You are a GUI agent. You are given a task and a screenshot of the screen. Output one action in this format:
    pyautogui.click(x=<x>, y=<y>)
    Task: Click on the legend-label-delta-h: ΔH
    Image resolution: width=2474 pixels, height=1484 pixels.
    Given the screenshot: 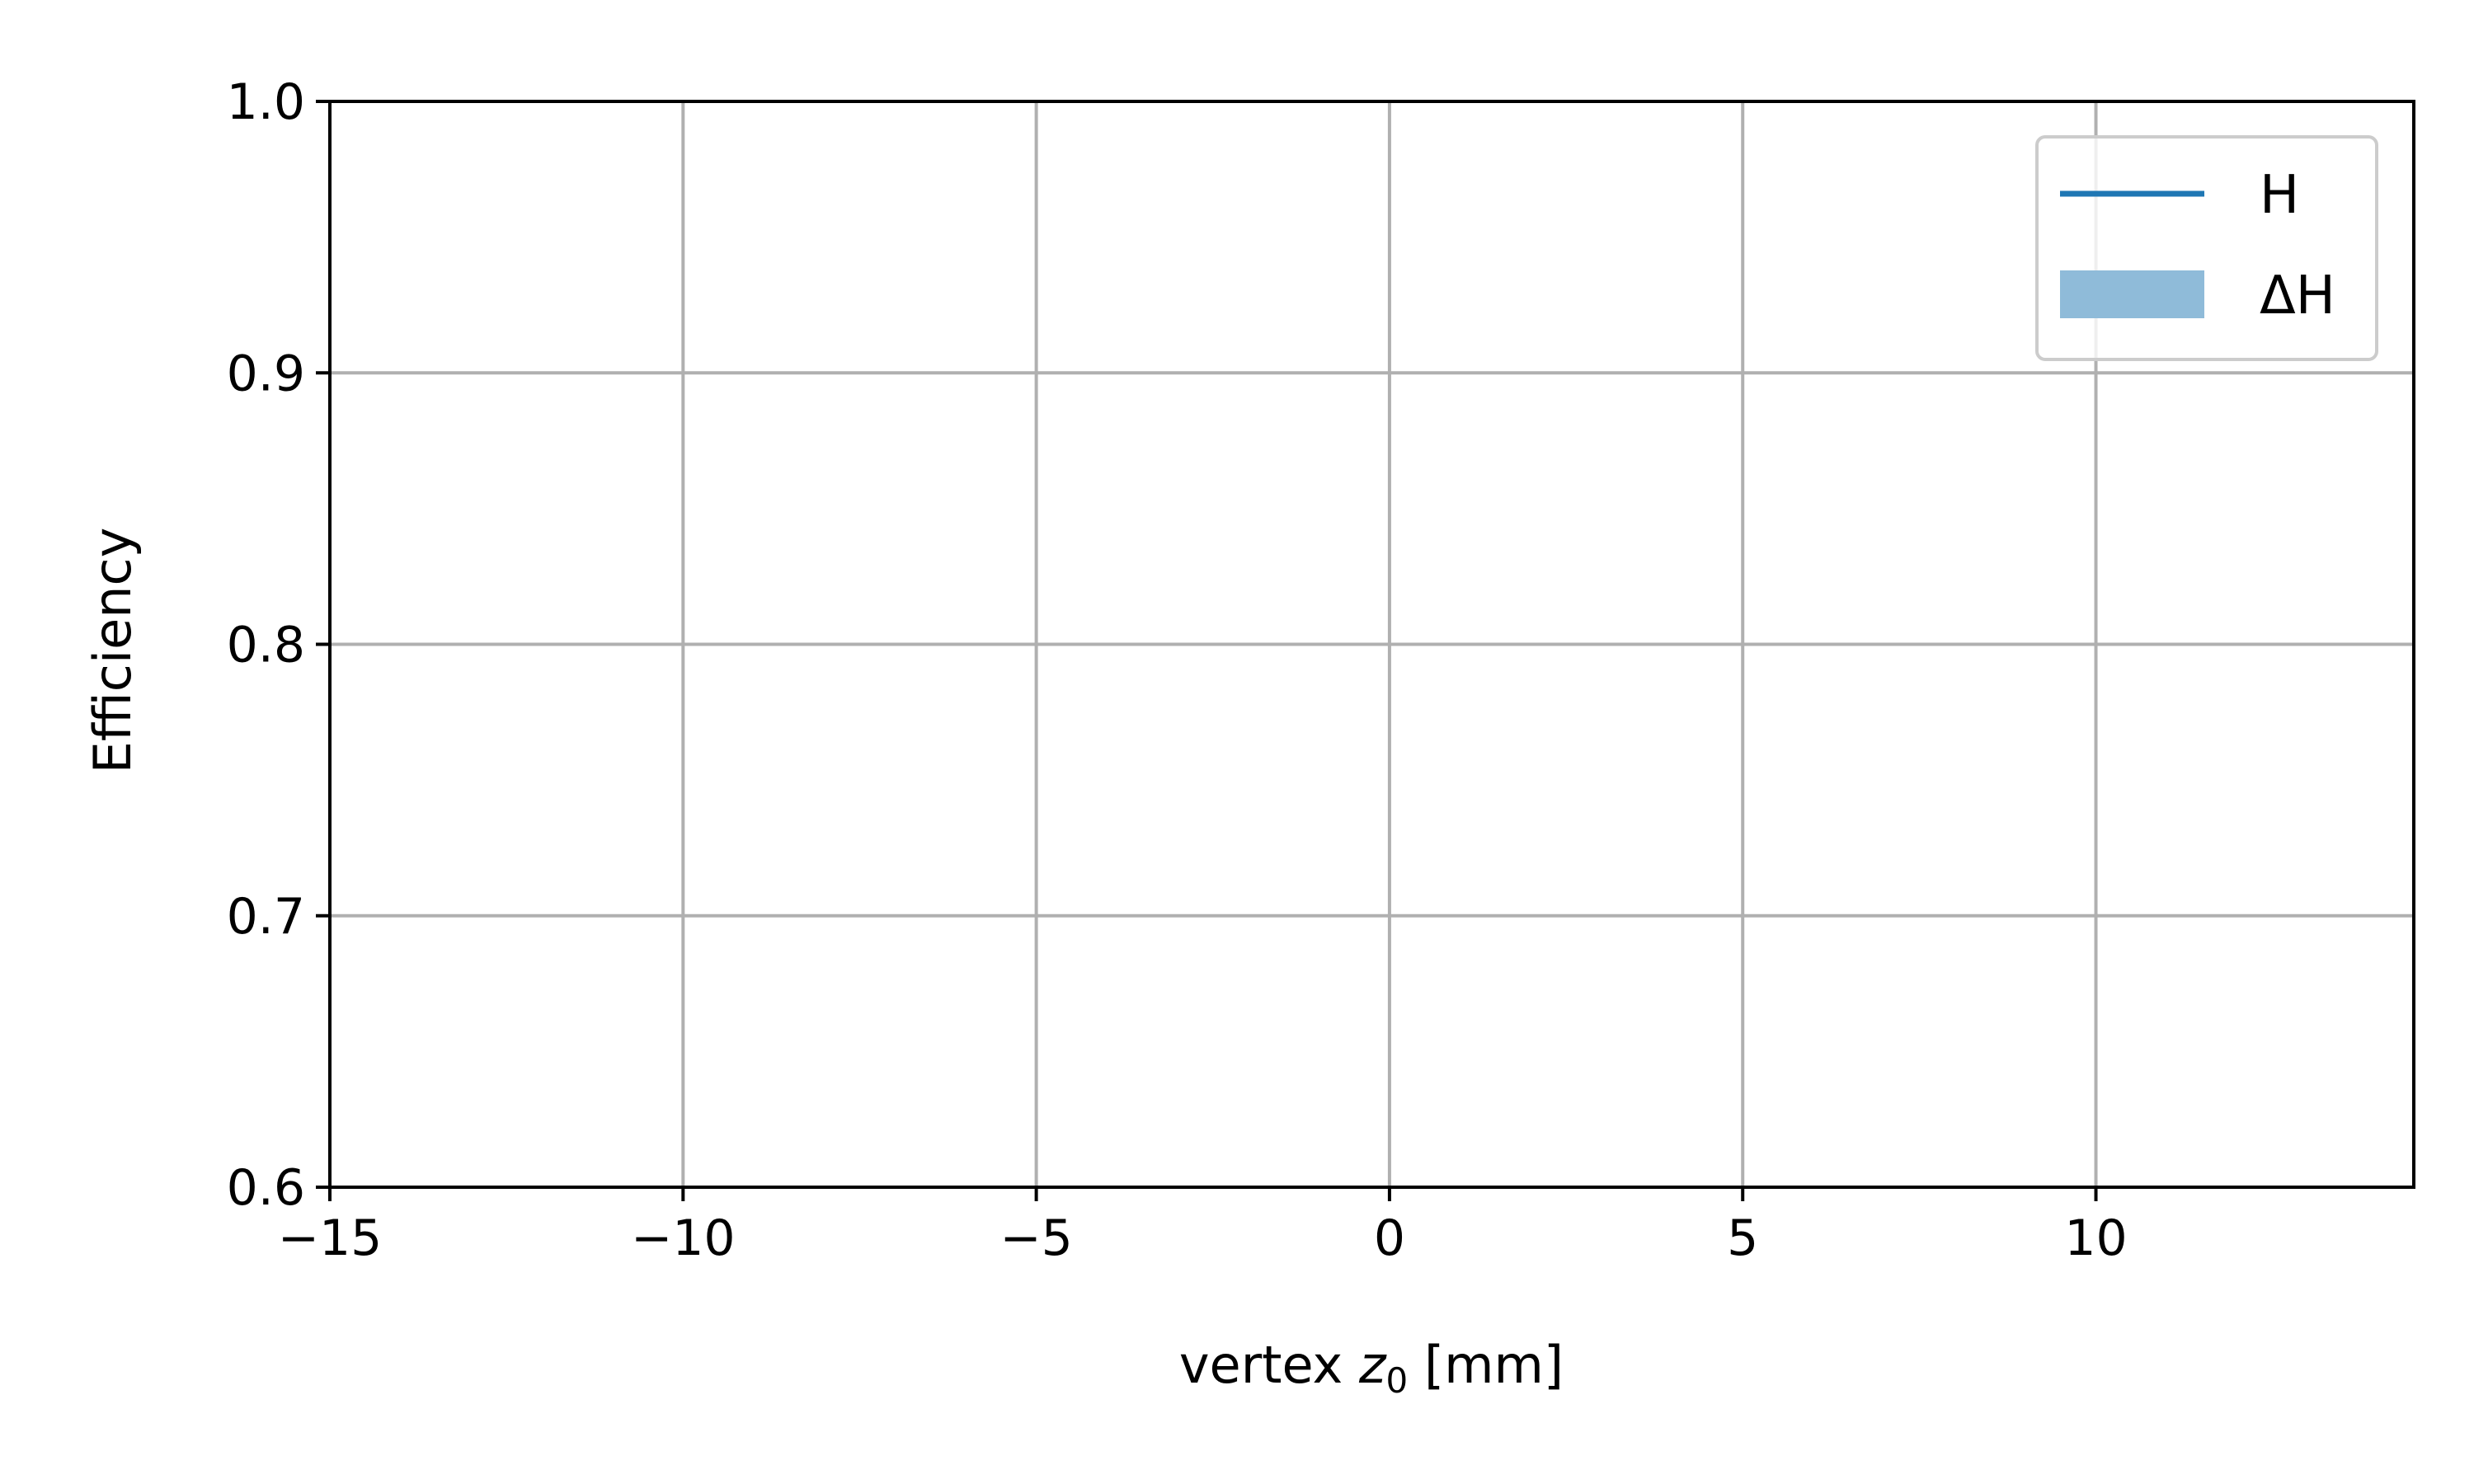 What is the action you would take?
    pyautogui.click(x=2297, y=295)
    